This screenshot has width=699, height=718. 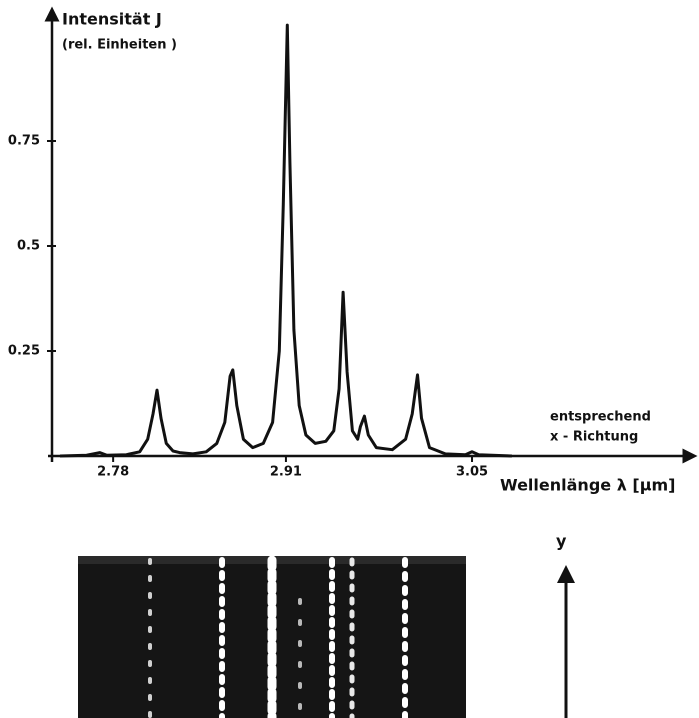 I want to click on annotation: x - Richtung, so click(x=594, y=437).